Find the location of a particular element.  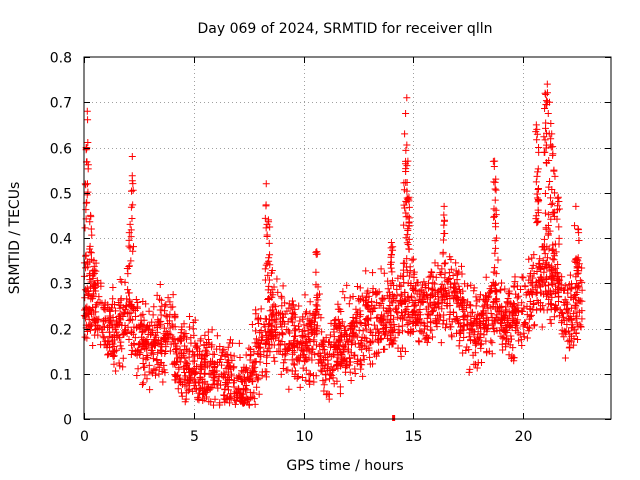

x-tick-label: 0 is located at coordinates (84, 437).